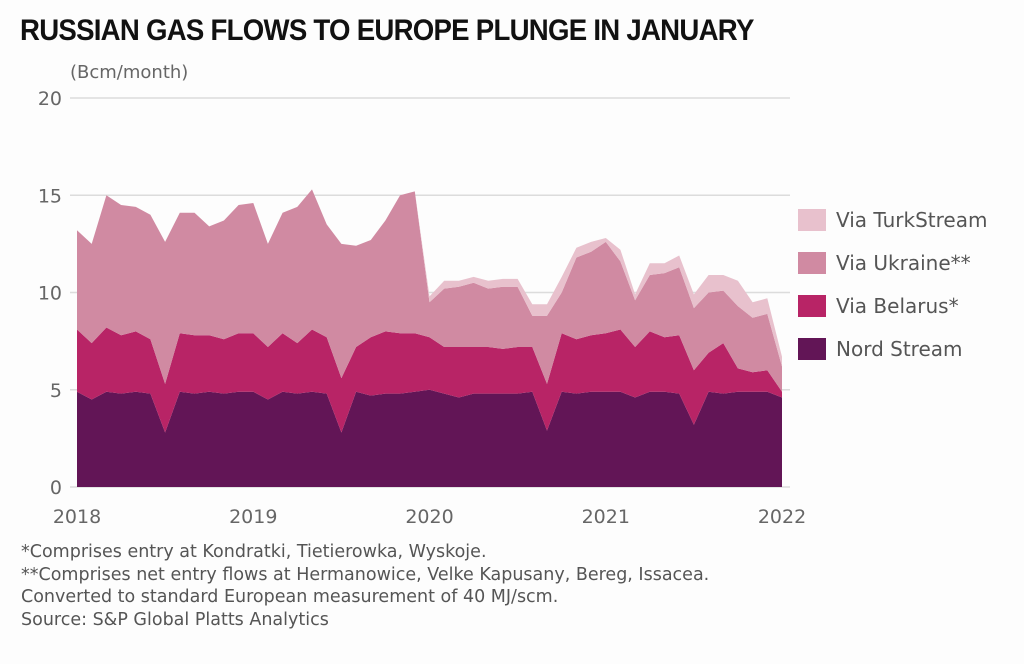 The width and height of the screenshot is (1024, 664). I want to click on y-tick-label: 10, so click(50, 294).